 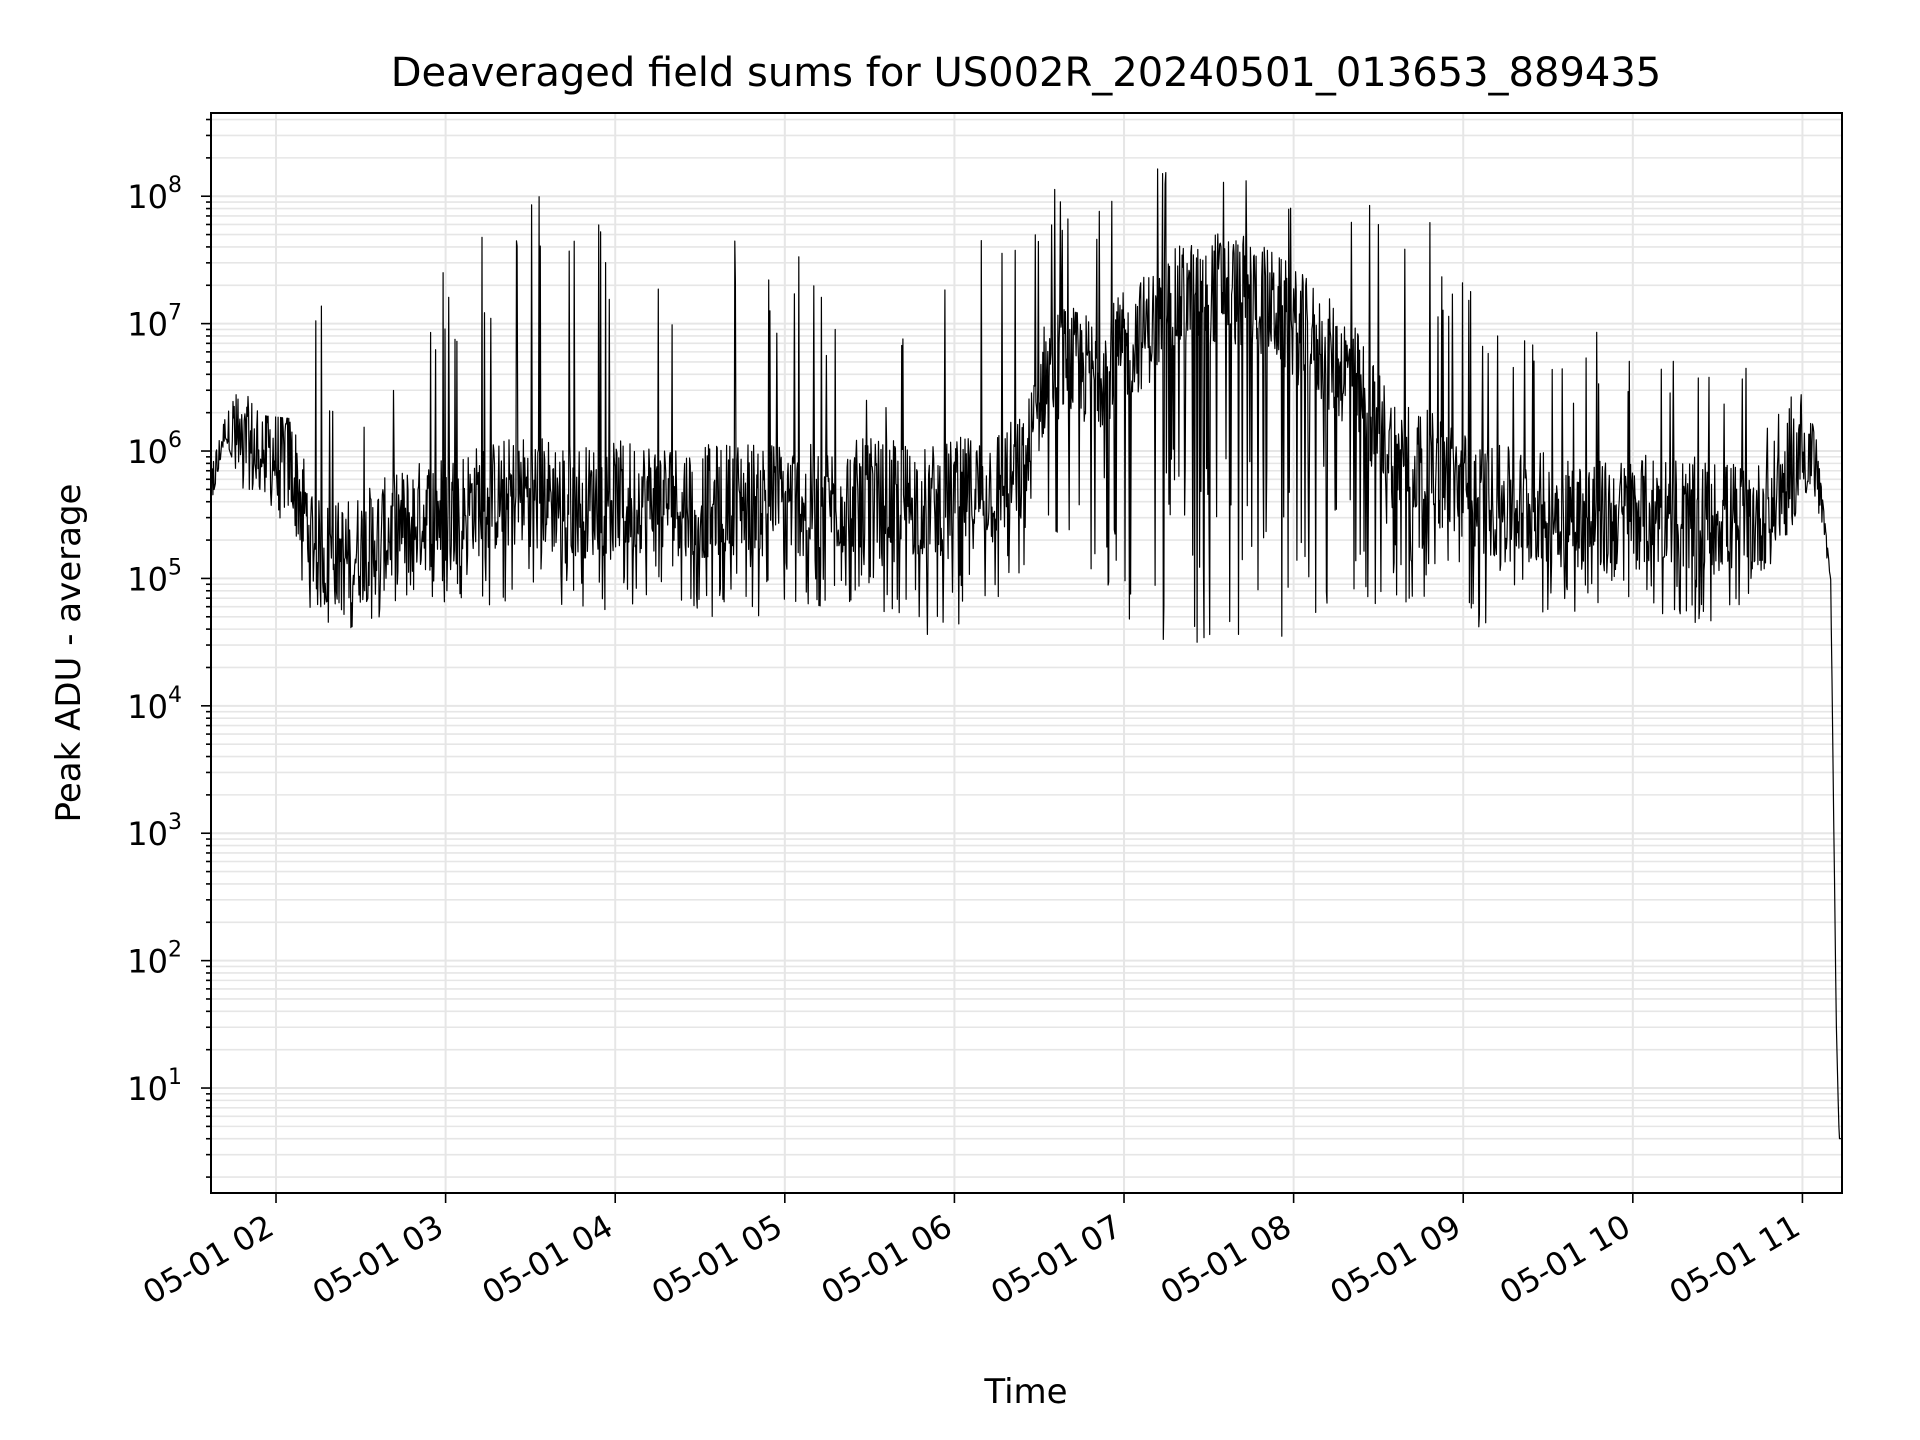 I want to click on x-axis-label: Time, so click(x=1025, y=1392).